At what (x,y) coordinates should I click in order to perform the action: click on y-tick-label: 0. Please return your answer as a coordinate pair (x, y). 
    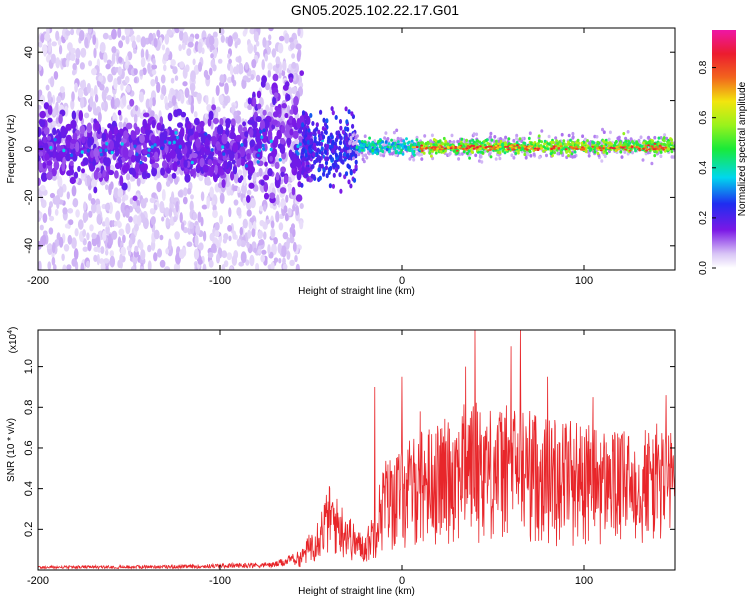
    Looking at the image, I should click on (29, 149).